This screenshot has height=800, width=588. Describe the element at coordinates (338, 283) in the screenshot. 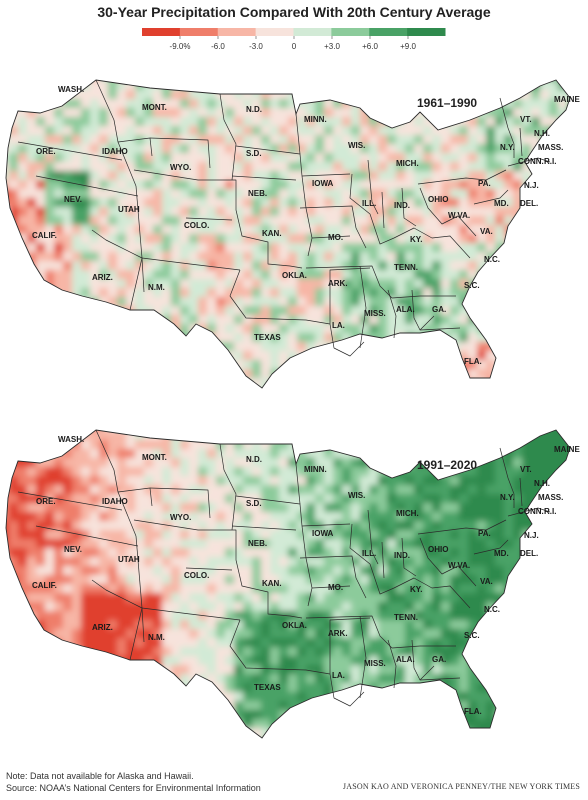

I see `state-label: ARK.` at that location.